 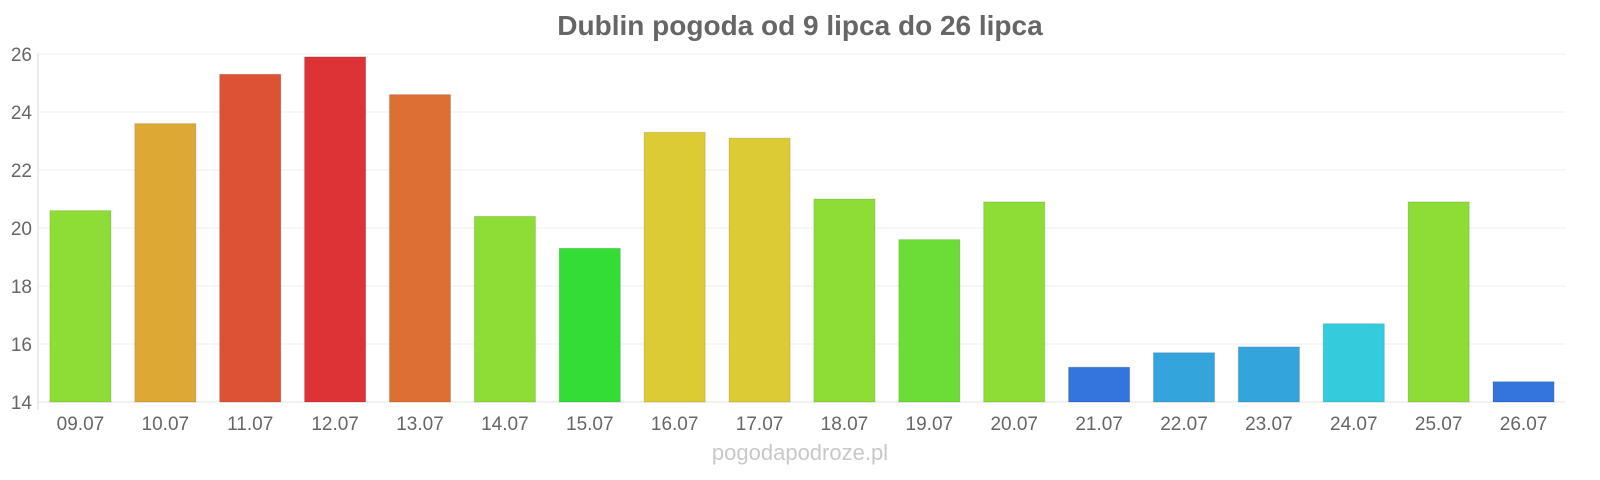 What do you see at coordinates (1353, 363) in the screenshot?
I see `bar-24.07` at bounding box center [1353, 363].